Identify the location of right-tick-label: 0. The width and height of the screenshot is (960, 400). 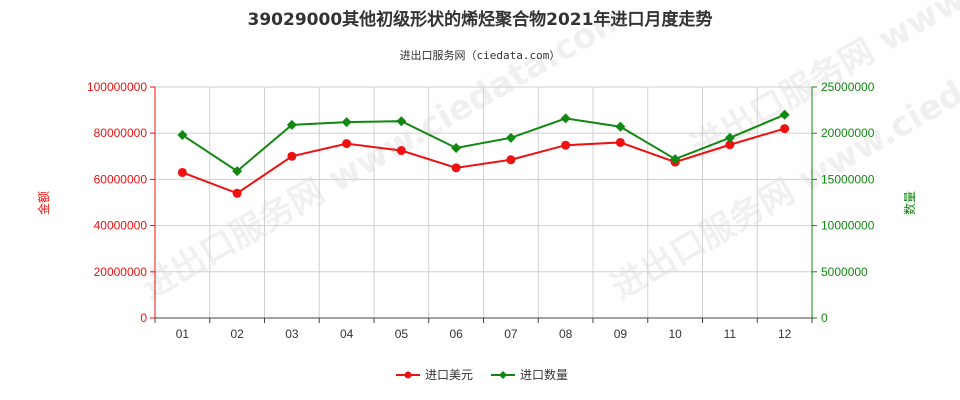
(824, 318).